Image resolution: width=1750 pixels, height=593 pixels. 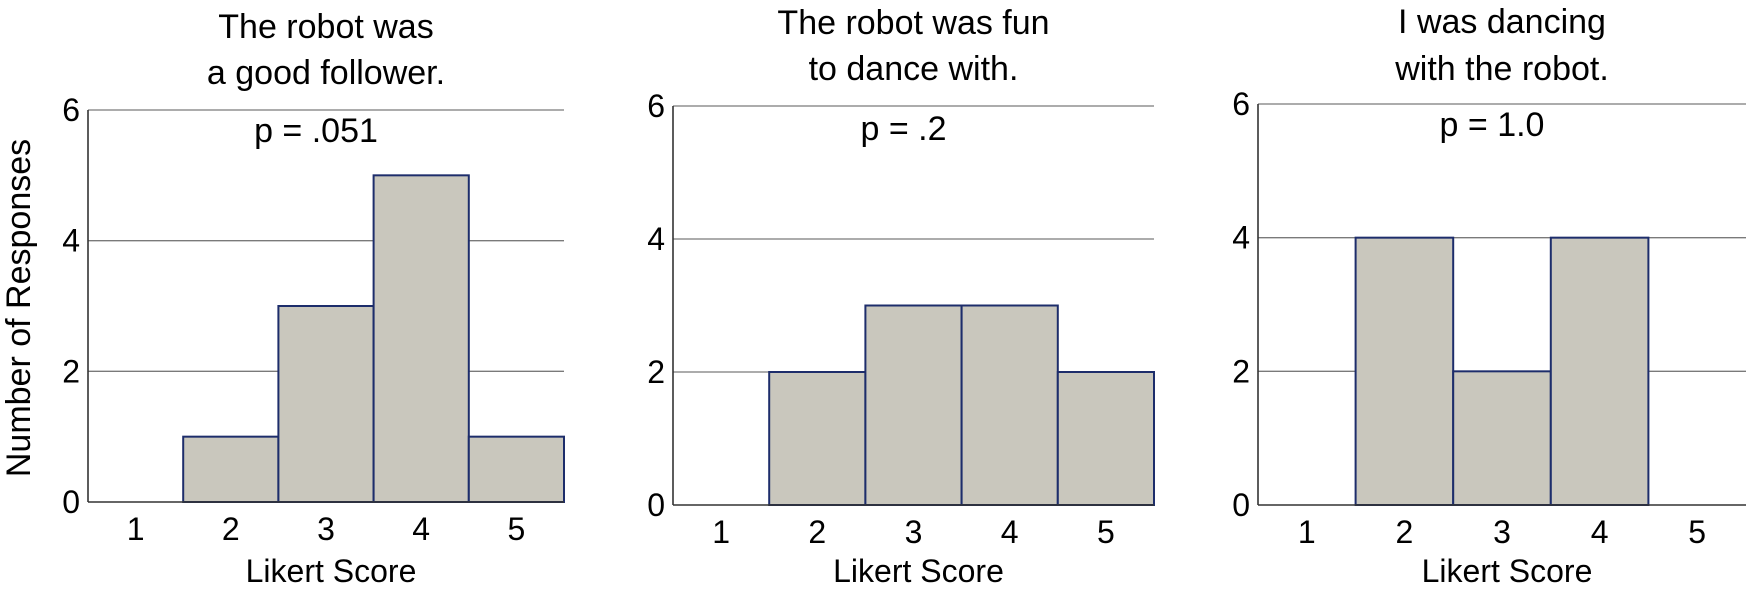 What do you see at coordinates (316, 131) in the screenshot?
I see `p-value-annotation: p = .051` at bounding box center [316, 131].